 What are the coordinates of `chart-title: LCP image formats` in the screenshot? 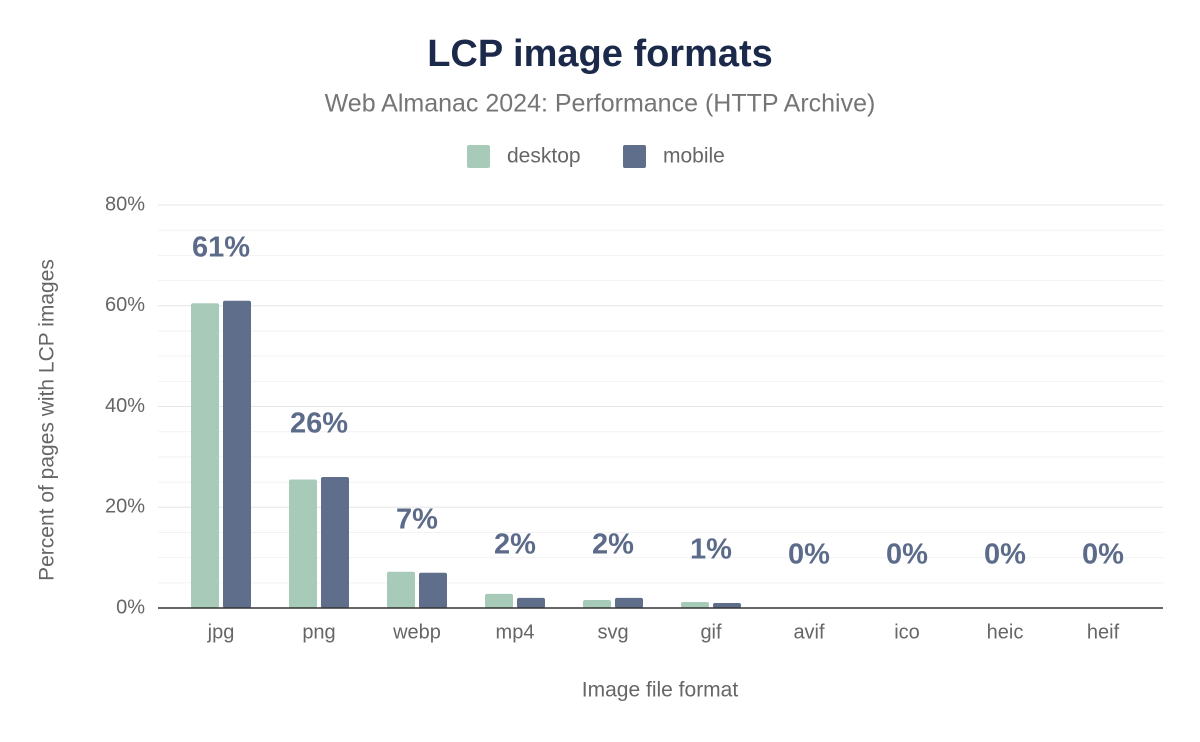 It's located at (600, 54).